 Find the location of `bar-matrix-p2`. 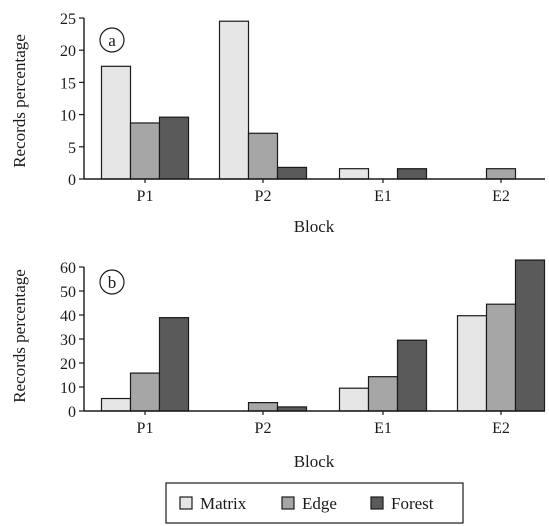

bar-matrix-p2 is located at coordinates (234, 100).